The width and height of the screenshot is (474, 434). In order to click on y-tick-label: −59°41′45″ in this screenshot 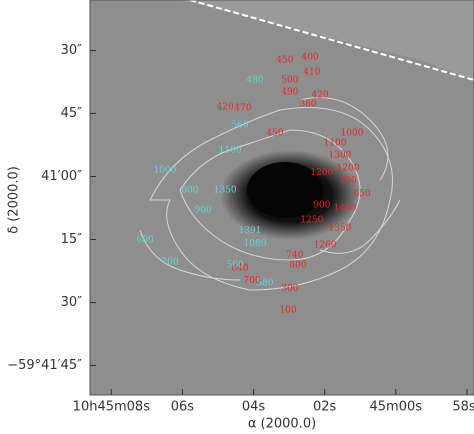, I will do `click(44, 365)`.